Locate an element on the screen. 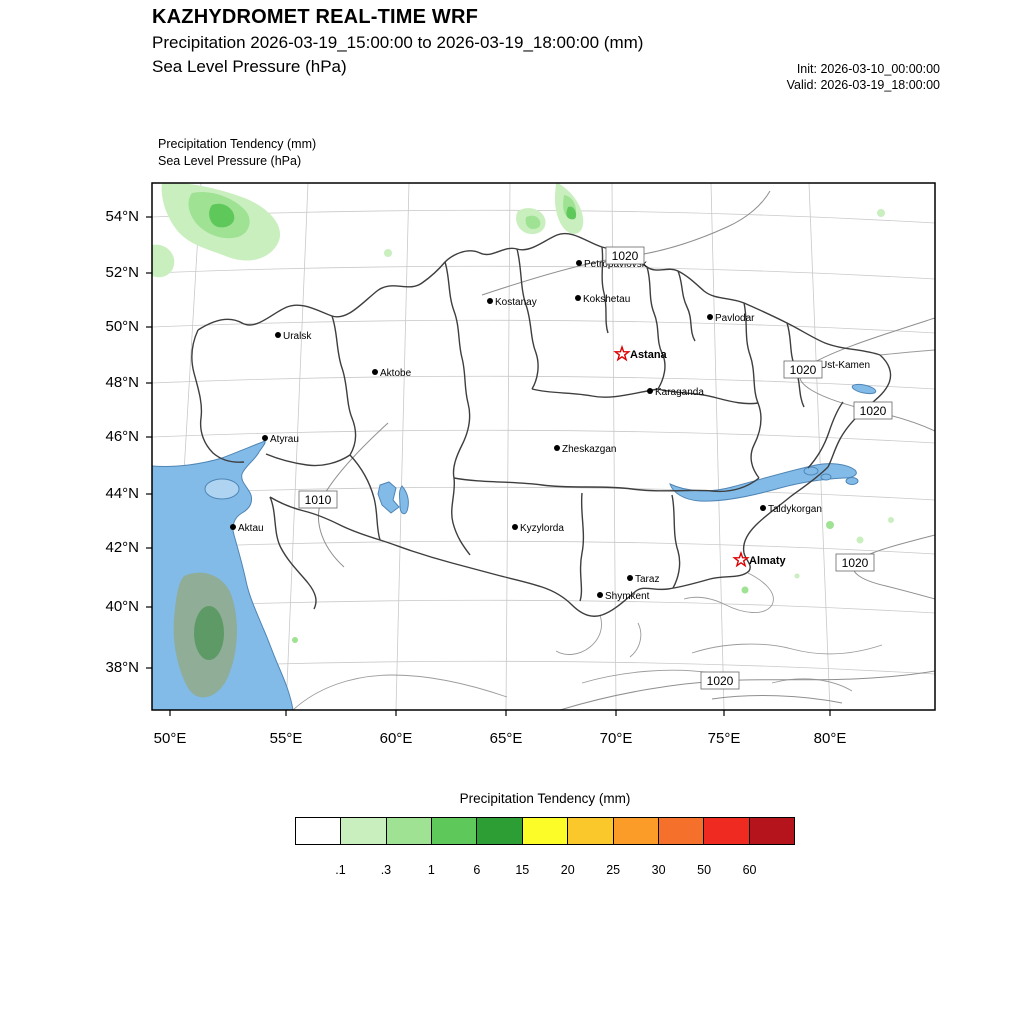 This screenshot has height=1024, width=1024. svg-text: 1010 is located at coordinates (318, 500).